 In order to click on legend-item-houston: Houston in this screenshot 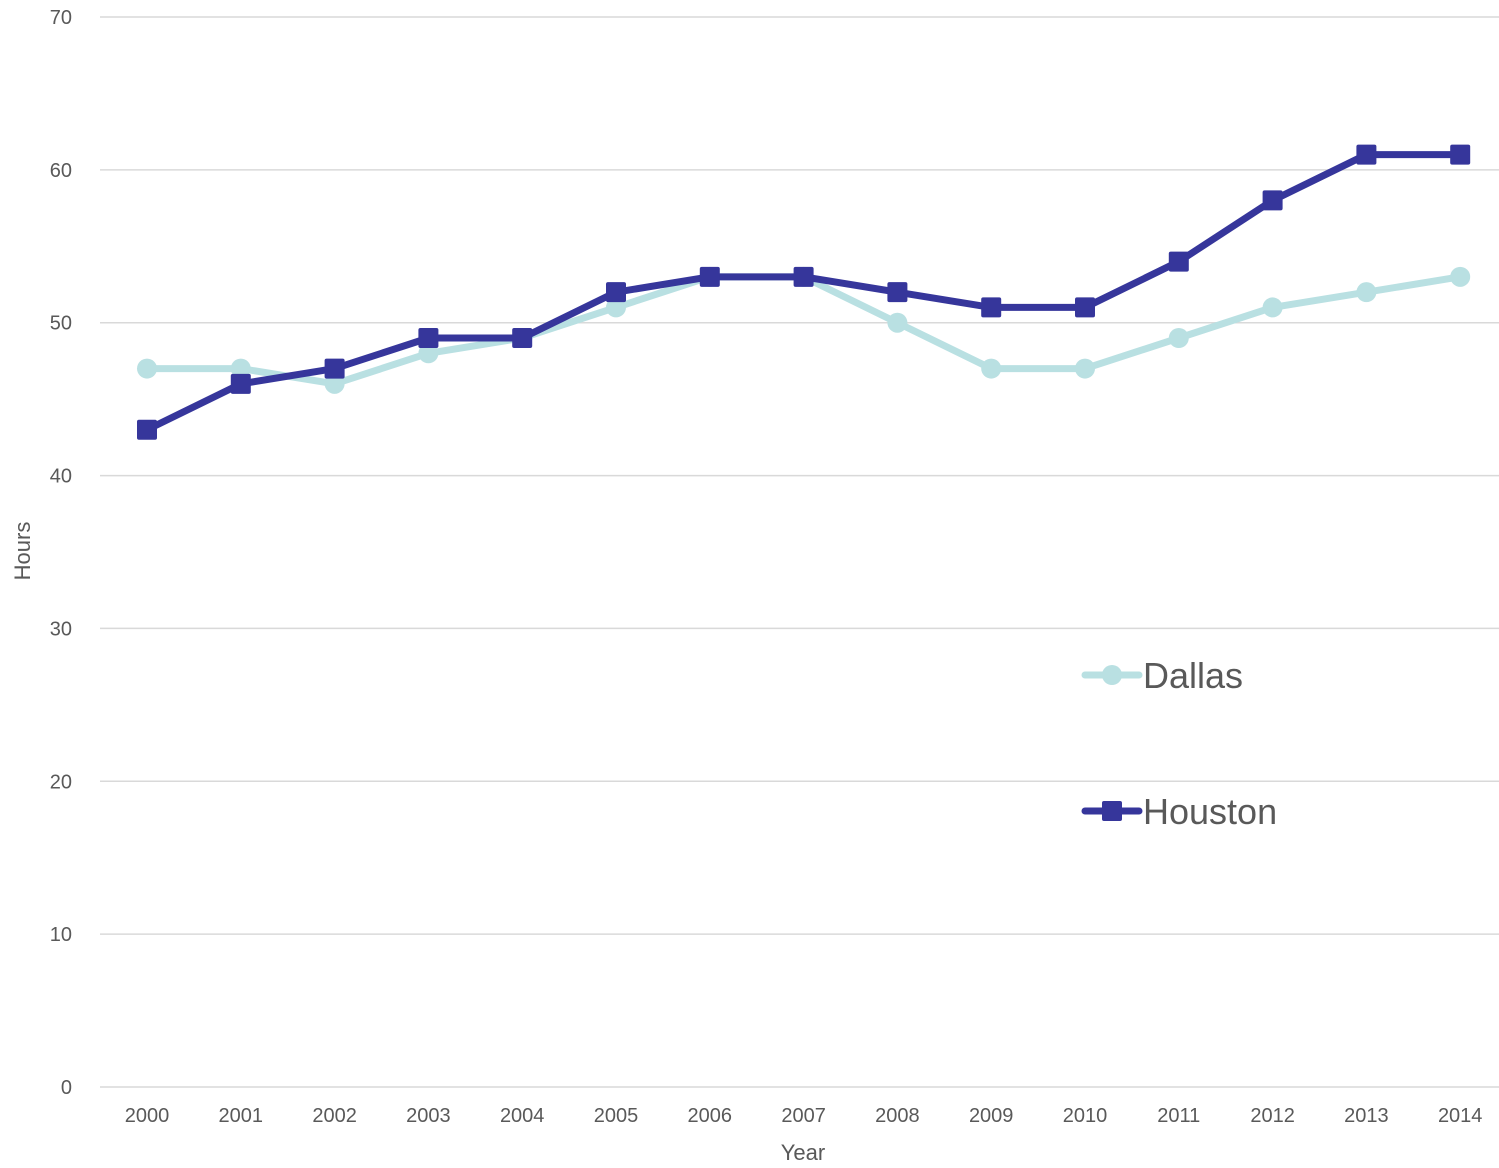, I will do `click(1179, 811)`.